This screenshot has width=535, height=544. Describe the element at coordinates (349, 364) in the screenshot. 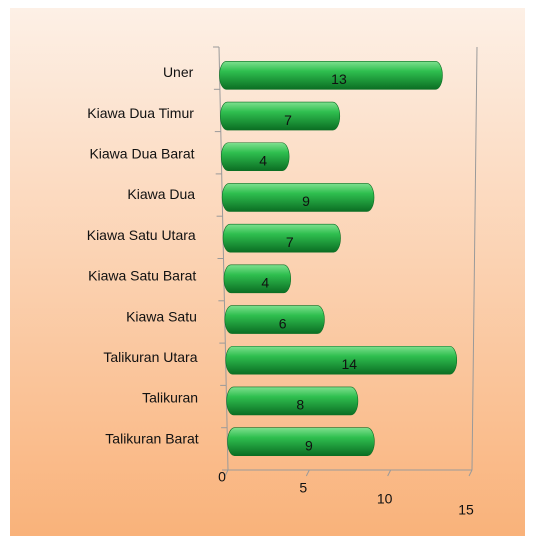

I see `data-label: 14` at that location.